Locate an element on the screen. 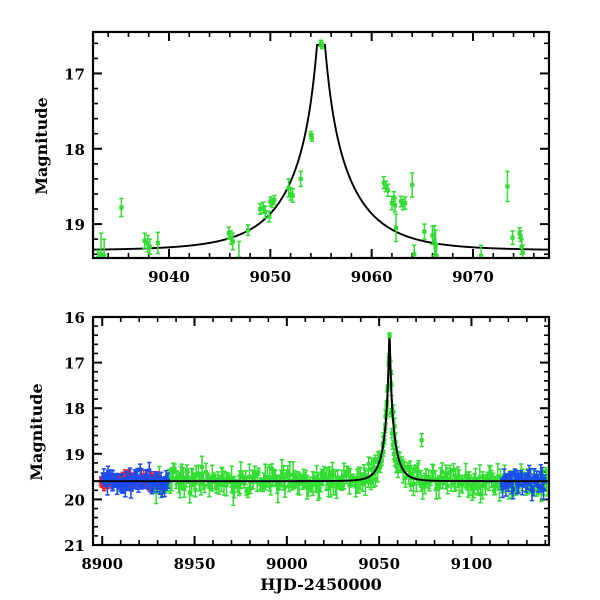 The image size is (600, 600). x-axis-label-bottom: HJD-2450000 is located at coordinates (320, 584).